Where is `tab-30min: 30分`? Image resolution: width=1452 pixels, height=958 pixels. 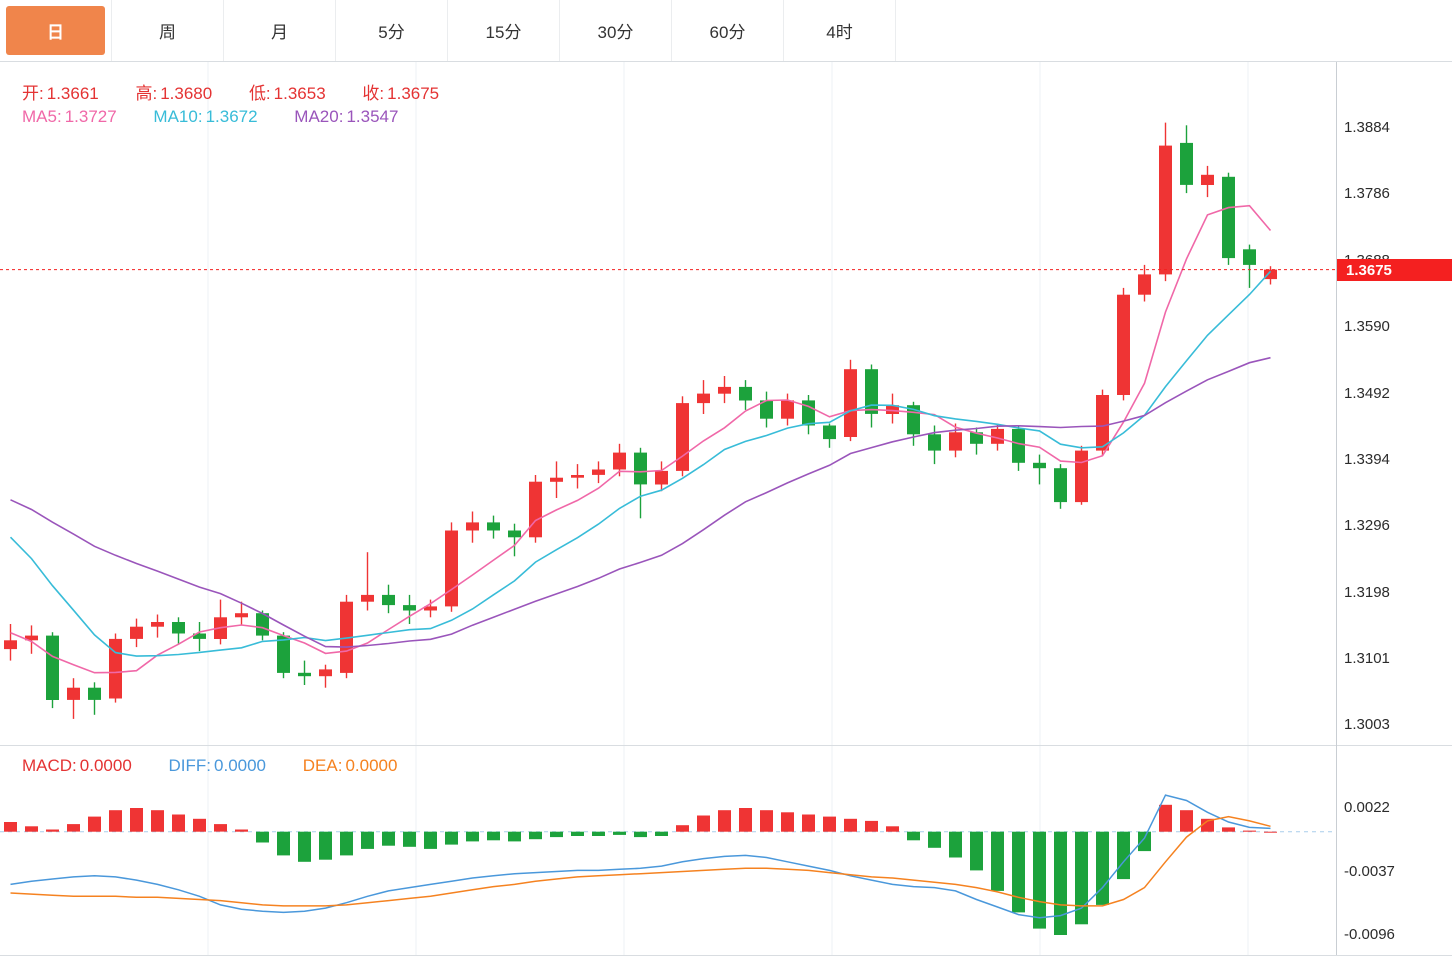 tab-30min: 30分 is located at coordinates (616, 30).